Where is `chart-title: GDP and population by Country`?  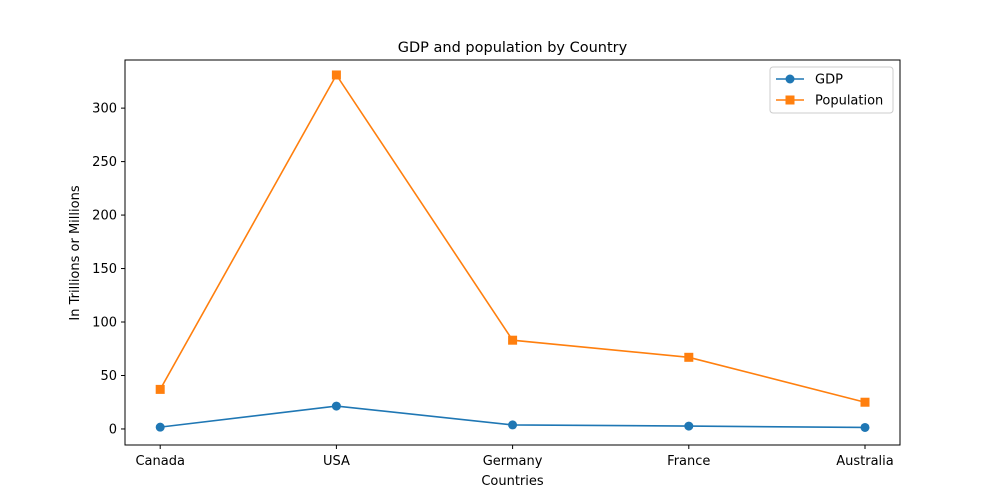
chart-title: GDP and population by Country is located at coordinates (513, 48).